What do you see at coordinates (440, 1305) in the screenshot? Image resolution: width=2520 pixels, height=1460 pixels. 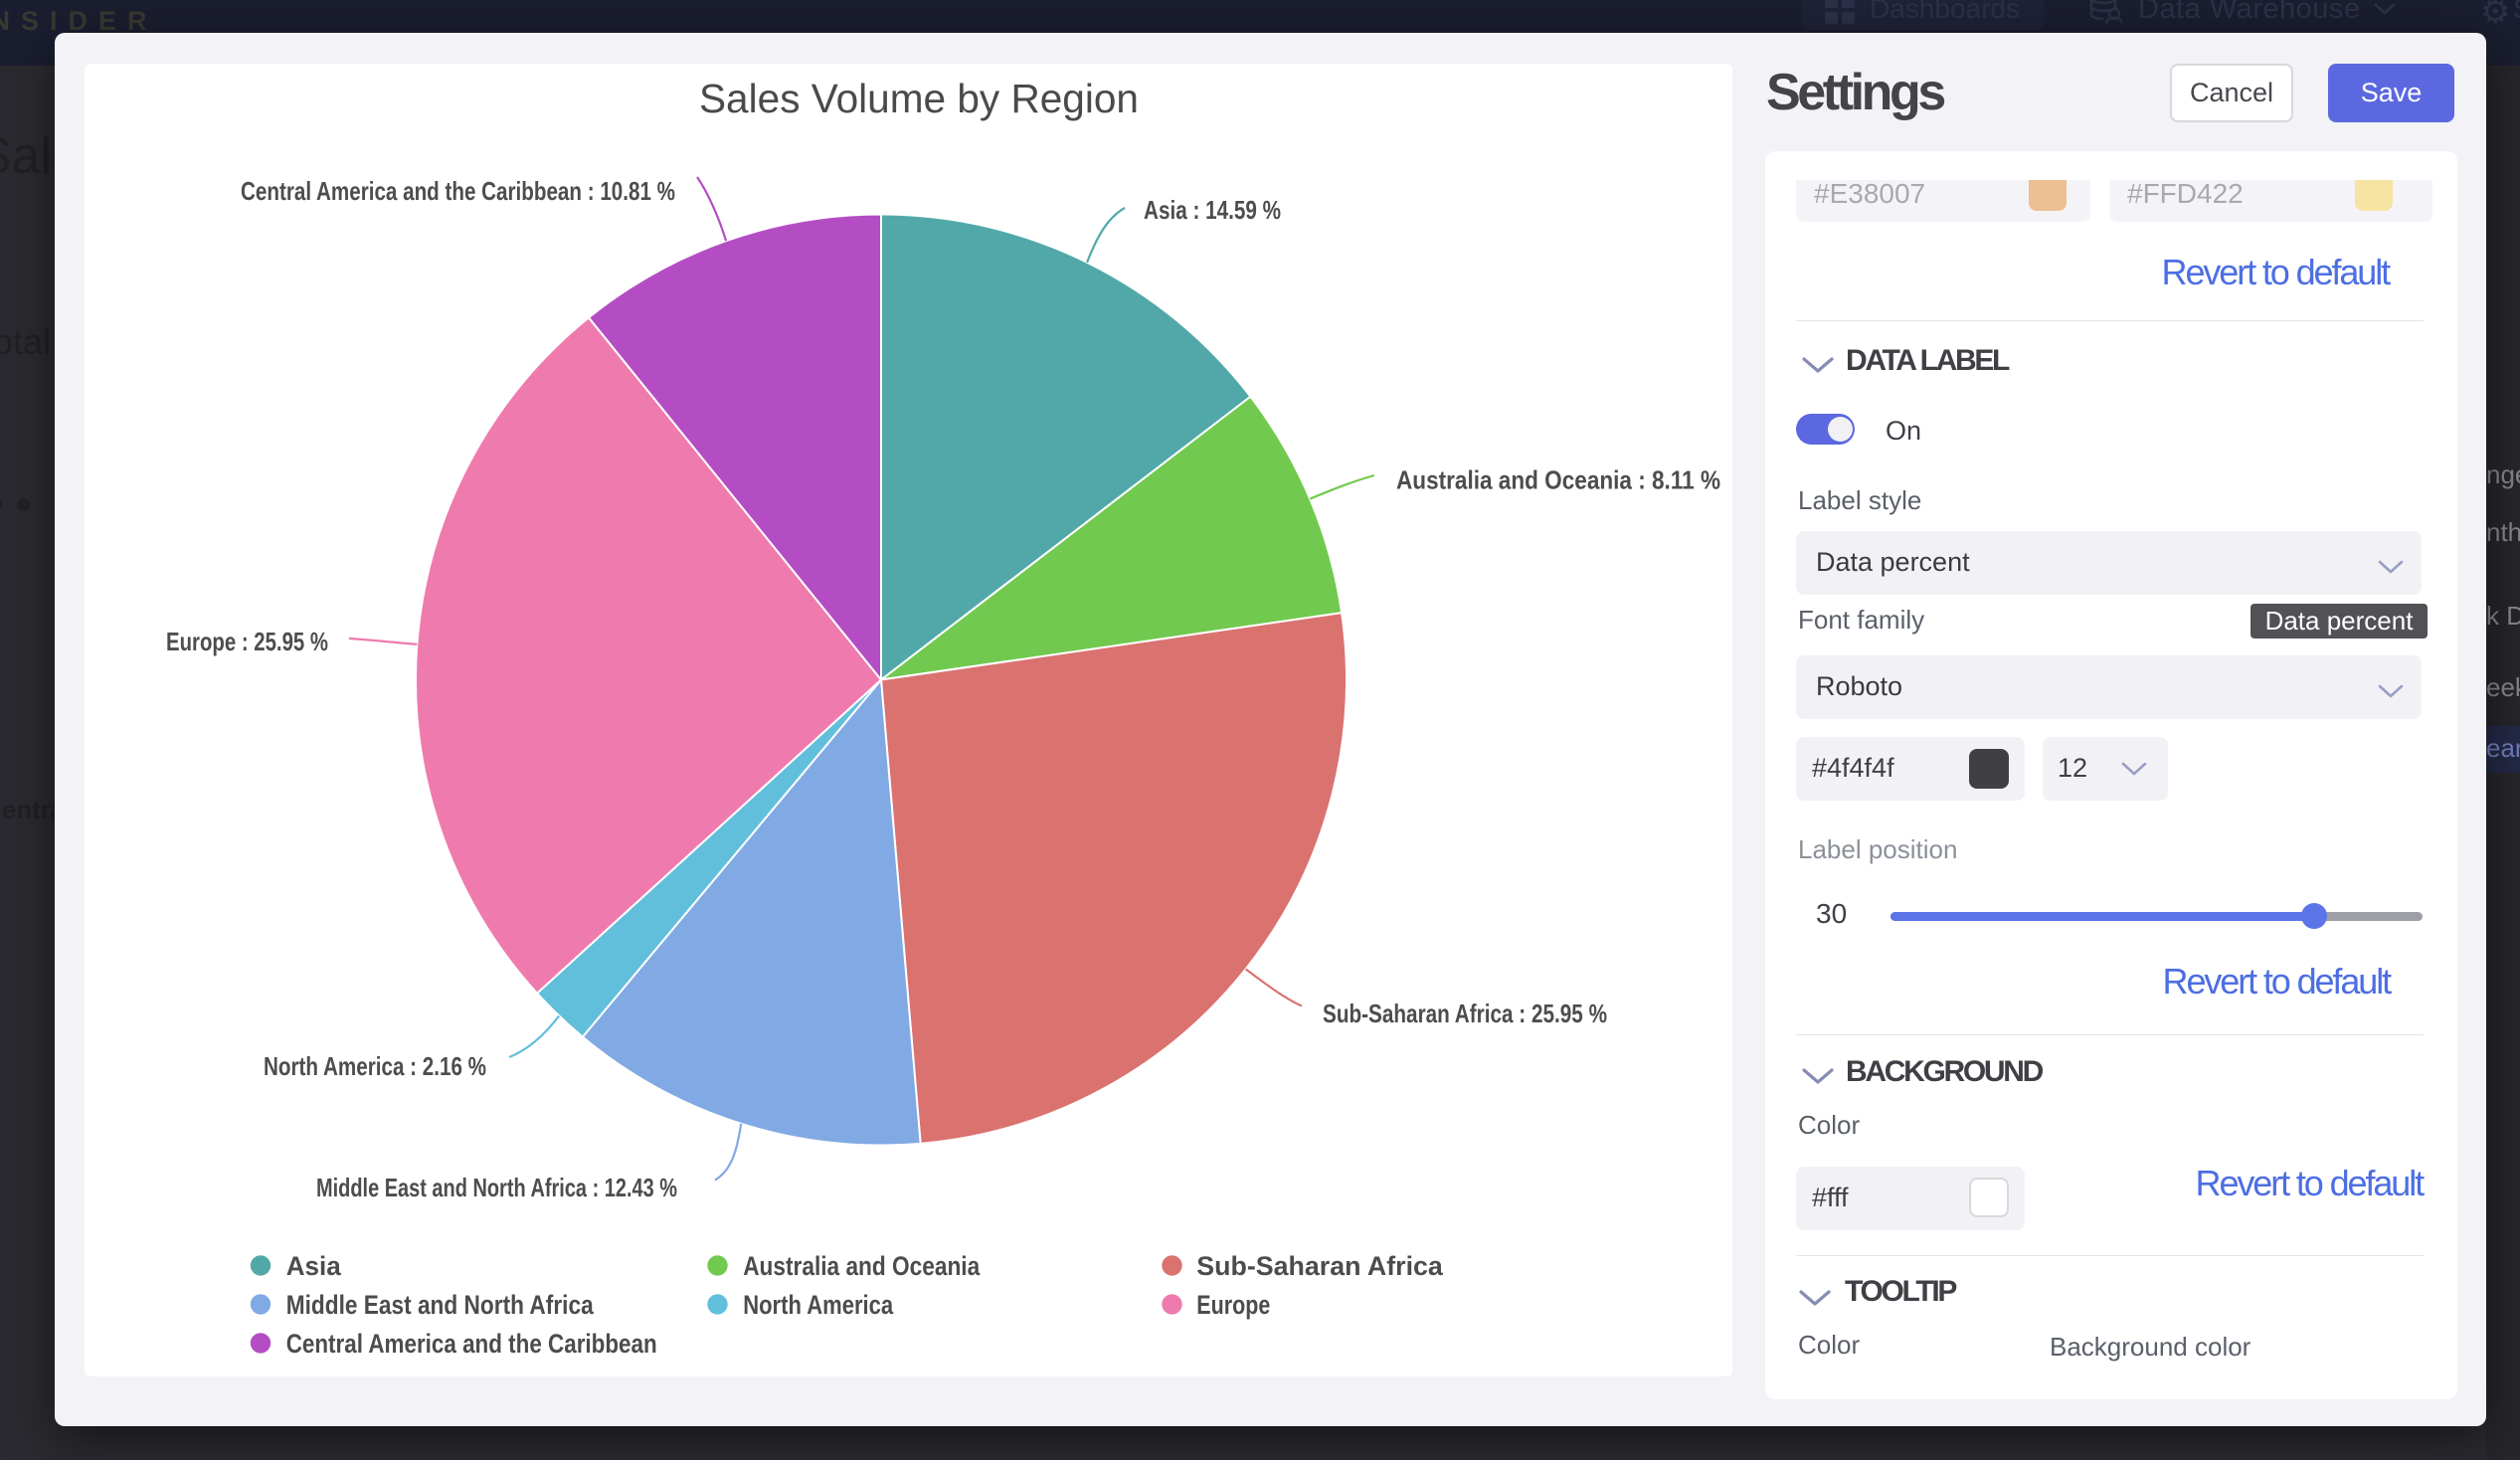 I see `svg-text: Middle East and North Africa` at bounding box center [440, 1305].